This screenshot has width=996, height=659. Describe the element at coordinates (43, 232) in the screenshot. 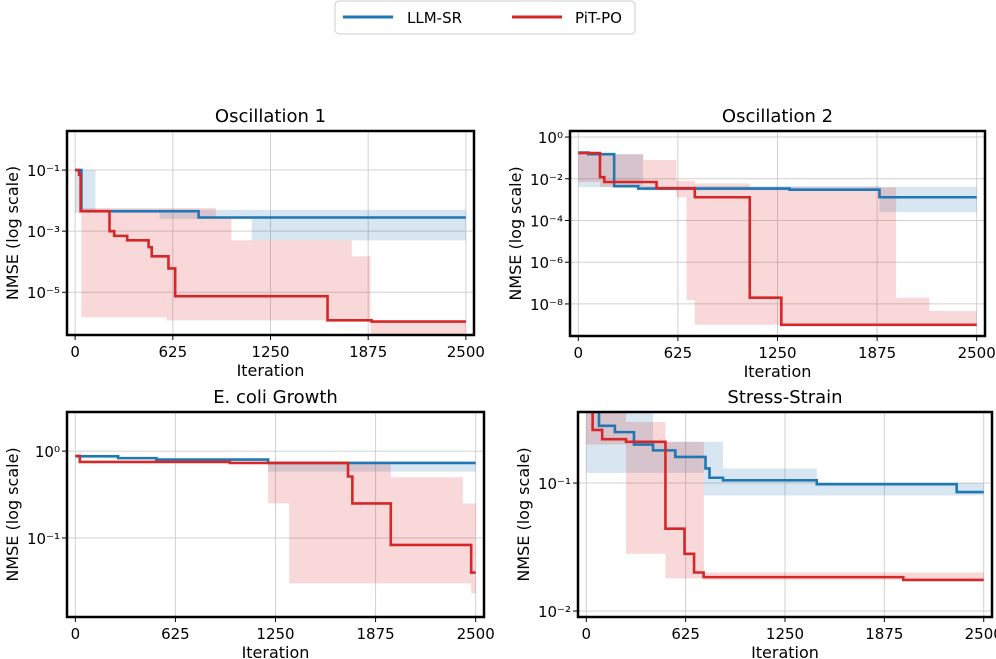

I see `y-tick-label: 10⁻³` at that location.